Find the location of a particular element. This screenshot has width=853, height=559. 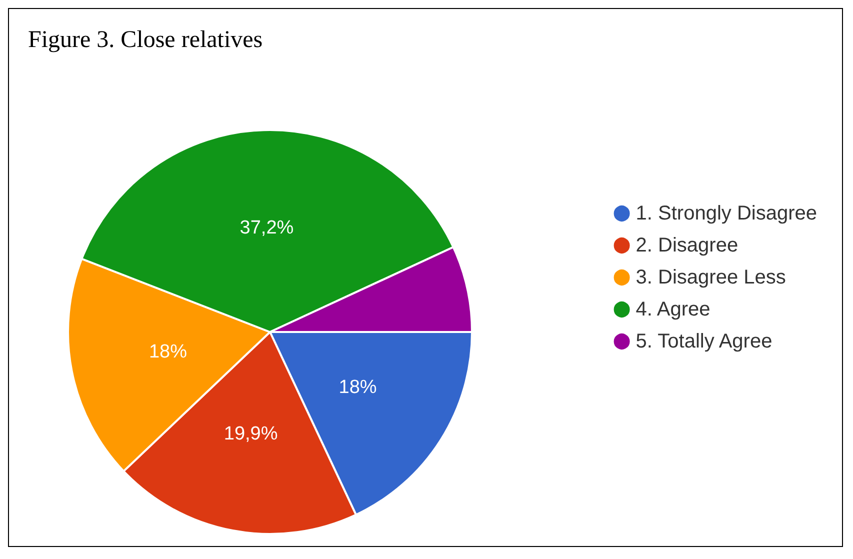

legend-label: 2. Disagree is located at coordinates (687, 245).